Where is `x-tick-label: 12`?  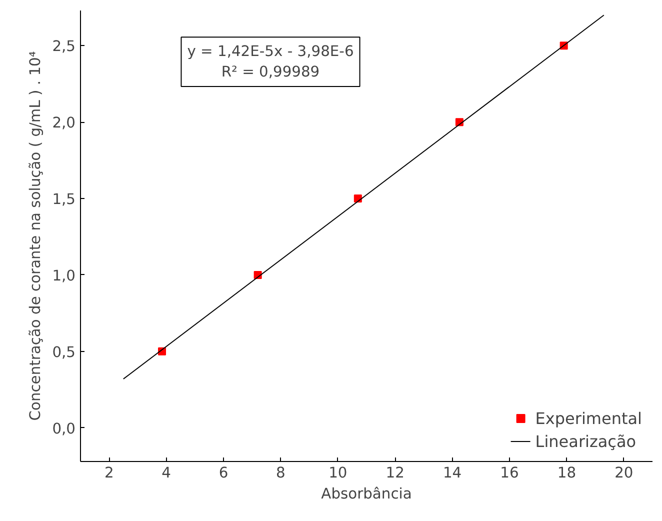
x-tick-label: 12 is located at coordinates (395, 473).